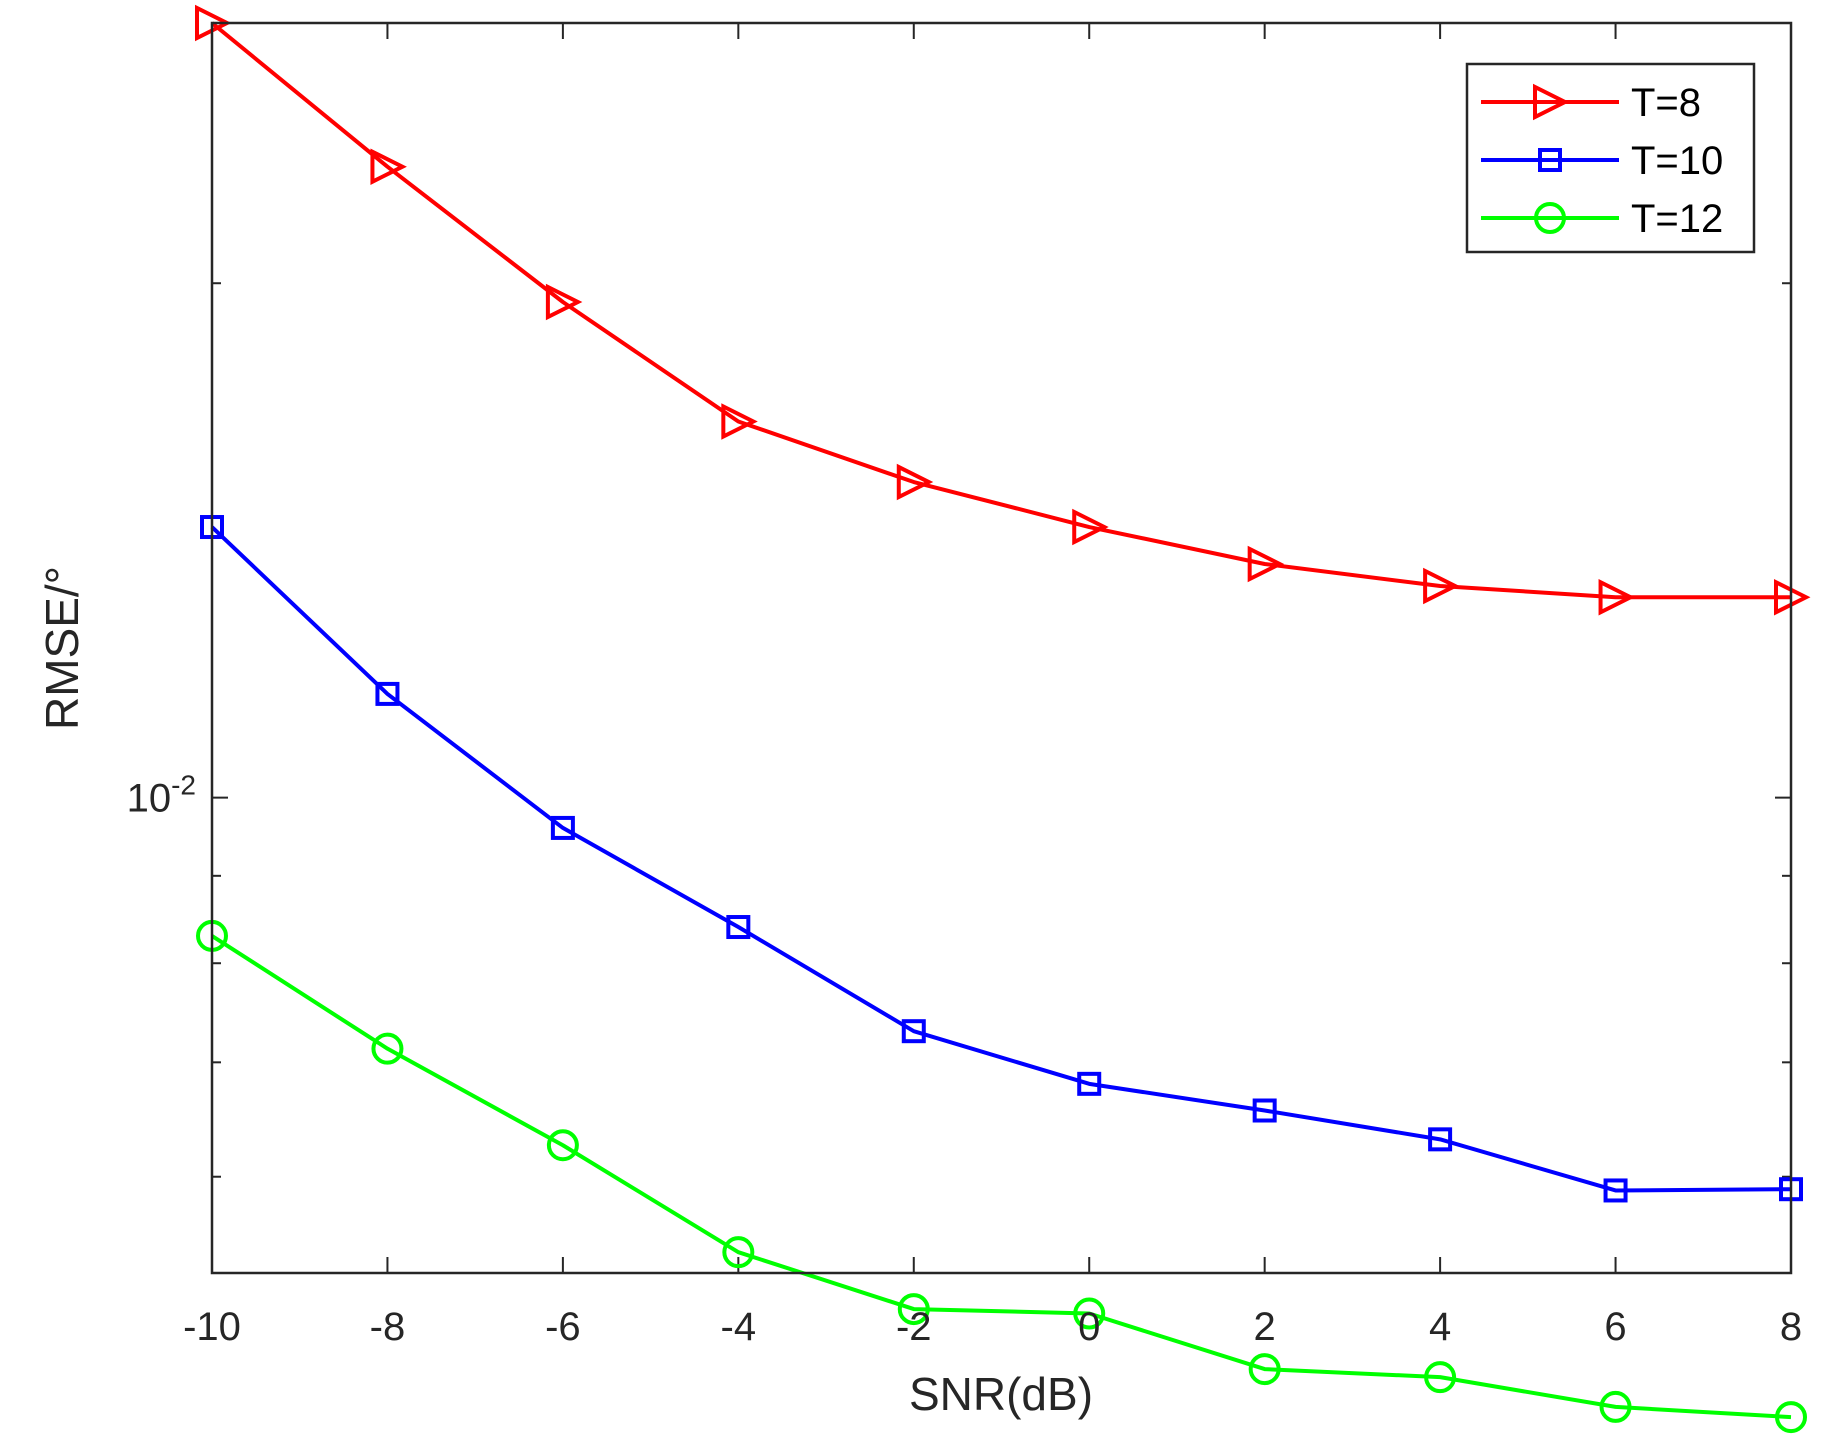 The image size is (1826, 1437). Describe the element at coordinates (1615, 1327) in the screenshot. I see `x-tick-label: 6` at that location.